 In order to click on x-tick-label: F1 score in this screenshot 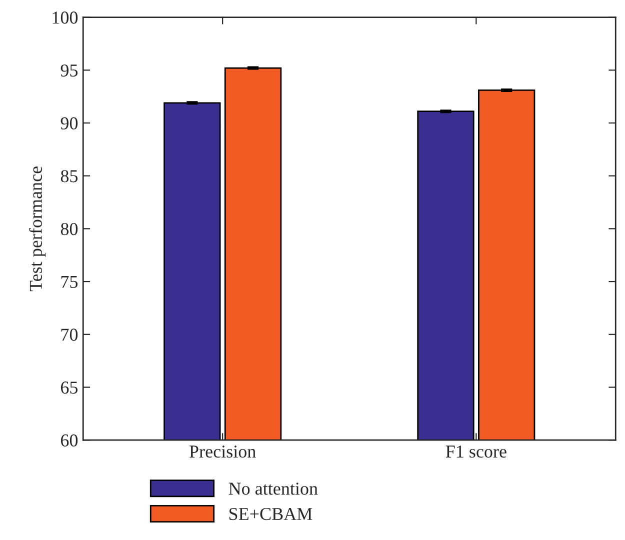, I will do `click(476, 452)`.